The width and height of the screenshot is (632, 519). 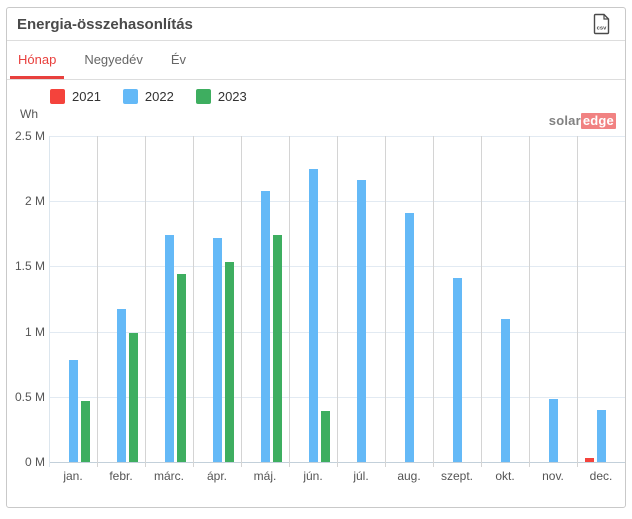 What do you see at coordinates (505, 390) in the screenshot?
I see `bar-2022-okt` at bounding box center [505, 390].